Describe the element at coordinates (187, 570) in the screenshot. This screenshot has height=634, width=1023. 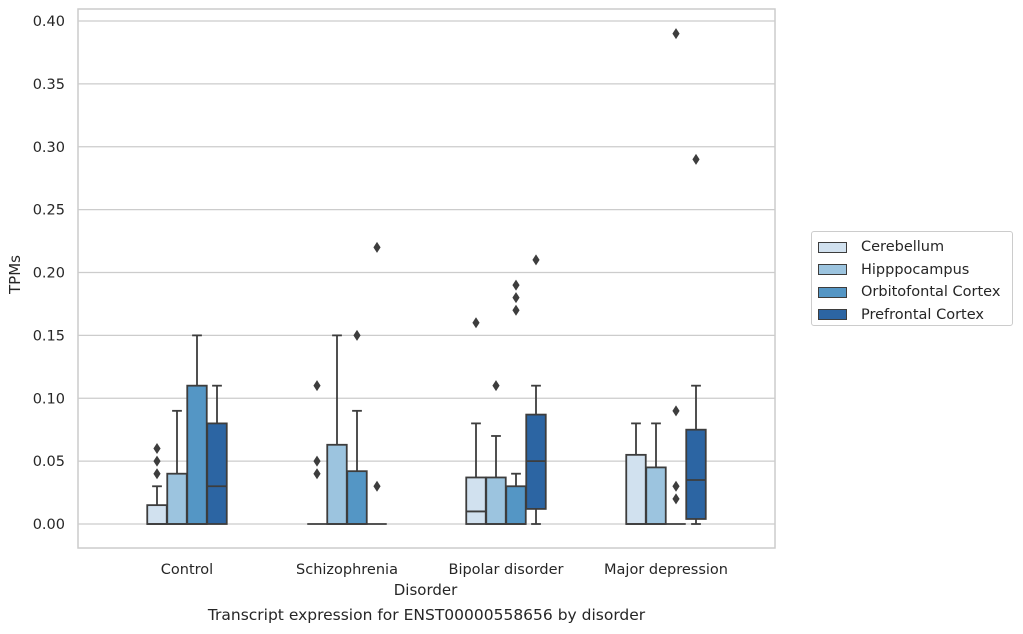
I see `x-tick-label: Control` at that location.